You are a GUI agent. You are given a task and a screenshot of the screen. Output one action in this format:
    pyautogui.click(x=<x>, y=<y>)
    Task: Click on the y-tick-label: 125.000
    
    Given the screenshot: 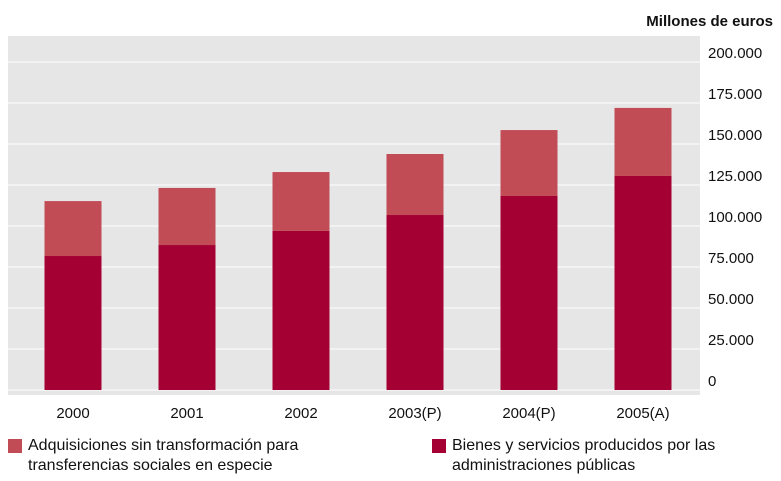 What is the action you would take?
    pyautogui.click(x=735, y=176)
    